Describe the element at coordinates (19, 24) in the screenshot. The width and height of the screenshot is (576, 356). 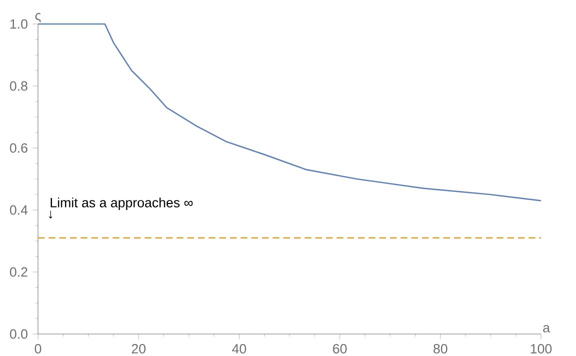
I see `y-tick-label: 1.0` at that location.